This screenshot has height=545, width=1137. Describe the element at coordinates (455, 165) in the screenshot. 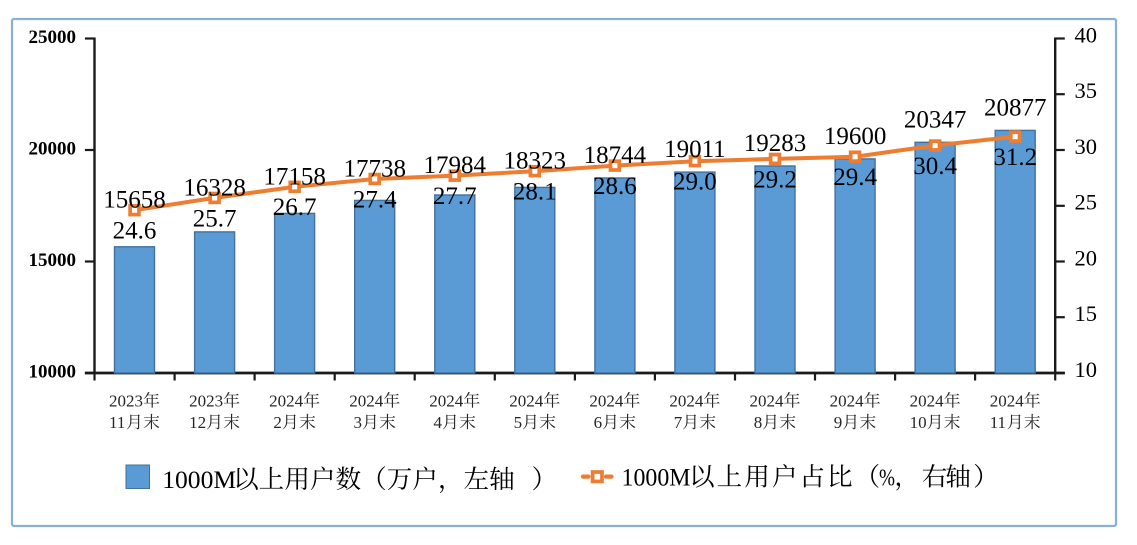

I see `svg-text: 17984` at that location.